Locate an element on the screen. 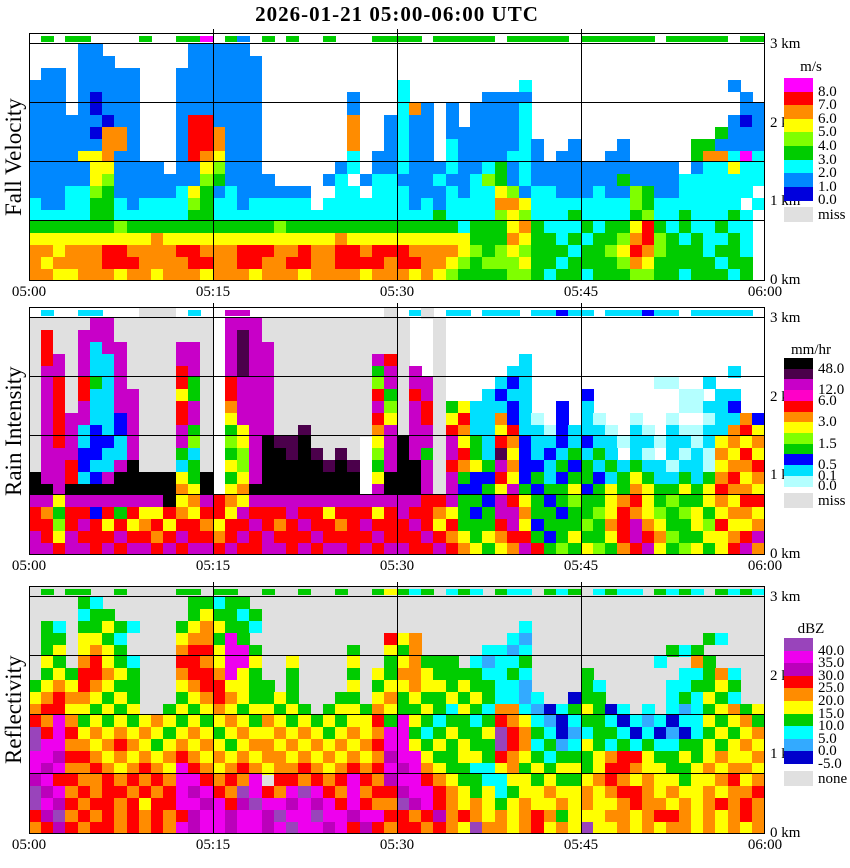  legend-title-rain-intensity: mm/hr is located at coordinates (811, 350).